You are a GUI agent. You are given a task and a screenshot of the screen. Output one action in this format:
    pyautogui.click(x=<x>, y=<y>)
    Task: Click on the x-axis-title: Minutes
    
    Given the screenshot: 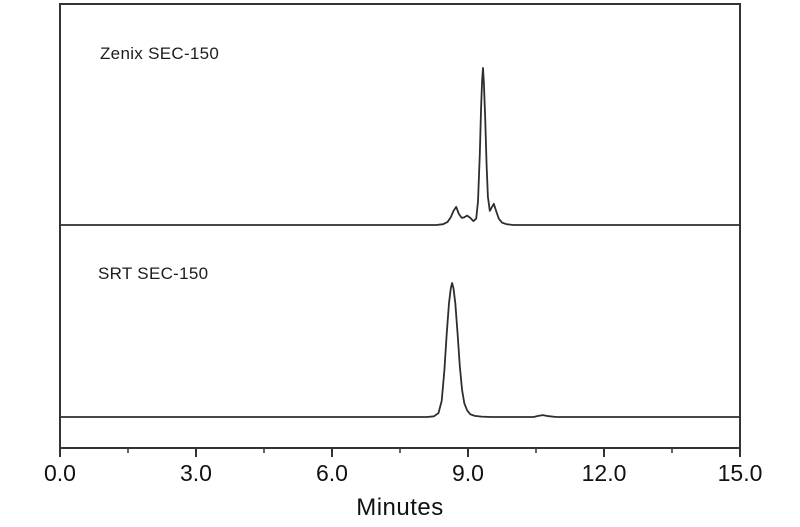 What is the action you would take?
    pyautogui.click(x=400, y=507)
    